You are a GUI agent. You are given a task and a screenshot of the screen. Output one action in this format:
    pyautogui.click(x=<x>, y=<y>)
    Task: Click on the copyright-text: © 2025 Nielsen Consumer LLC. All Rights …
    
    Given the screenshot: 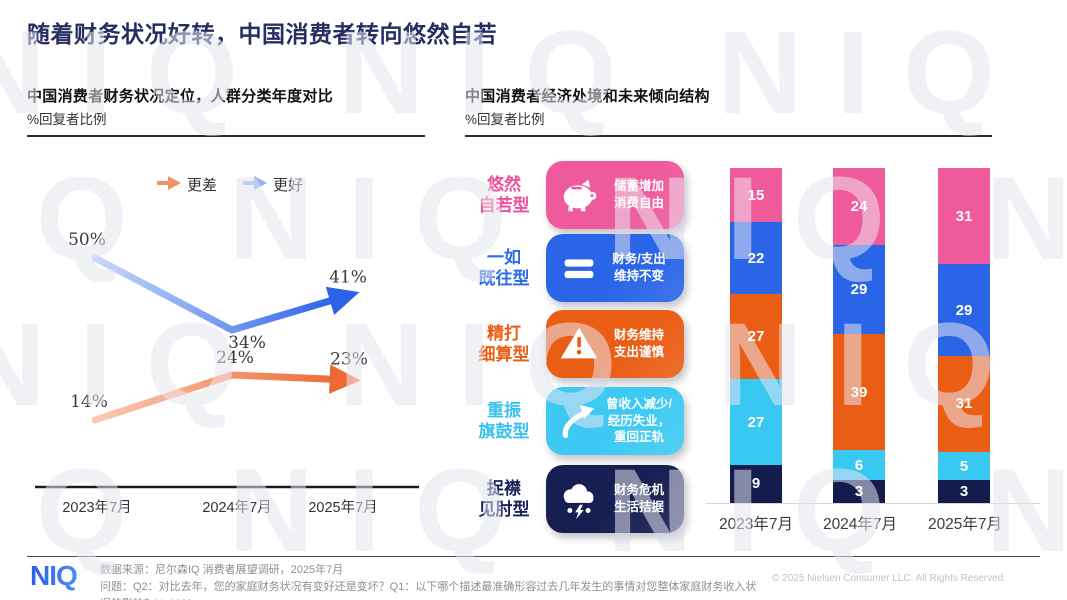 What is the action you would take?
    pyautogui.click(x=889, y=578)
    